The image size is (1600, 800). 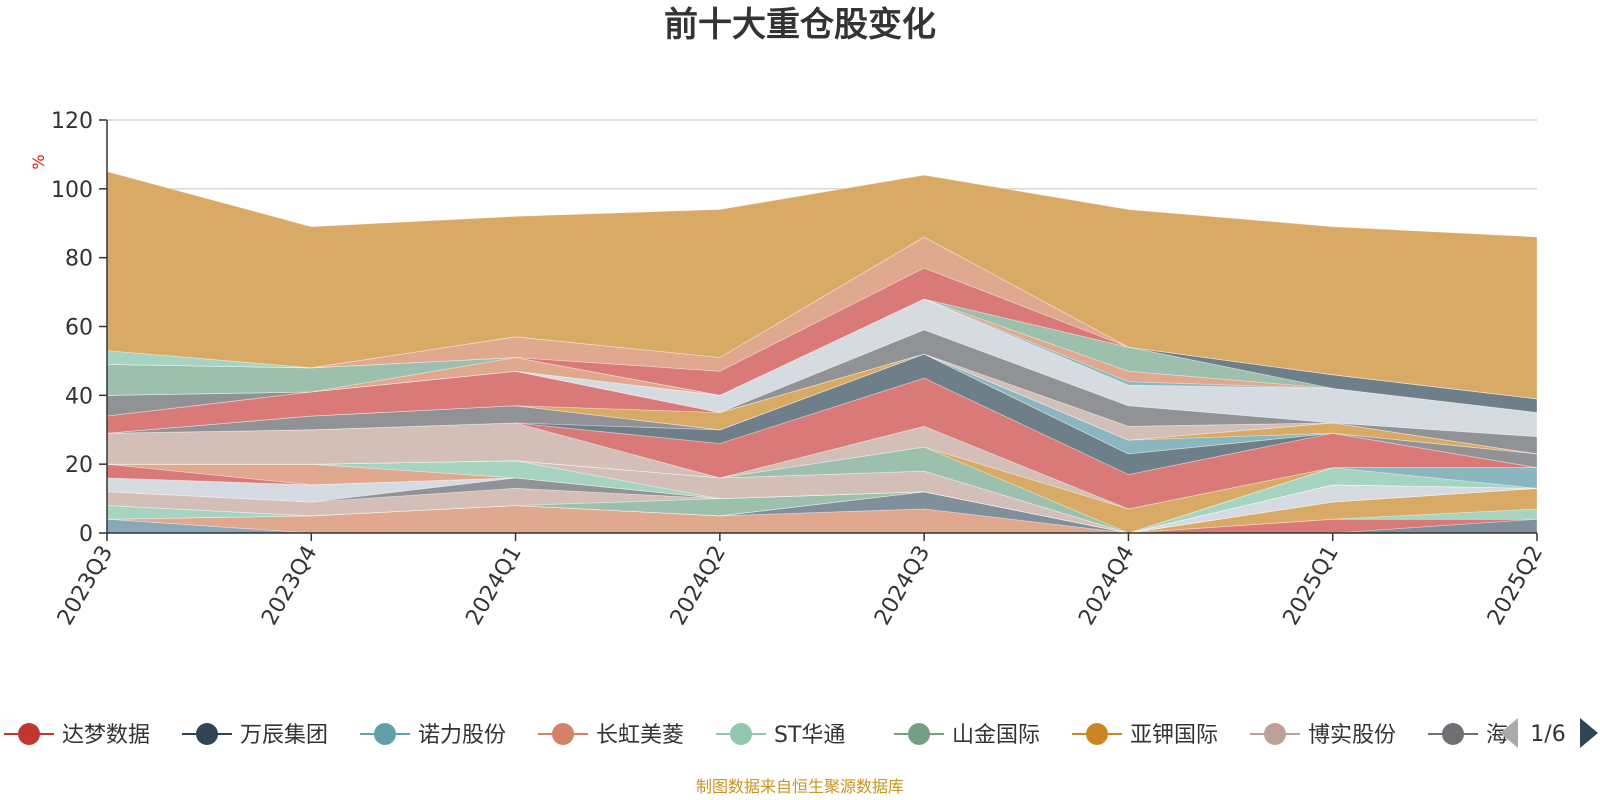 I want to click on legend-prev-page-icon, so click(x=1509, y=733).